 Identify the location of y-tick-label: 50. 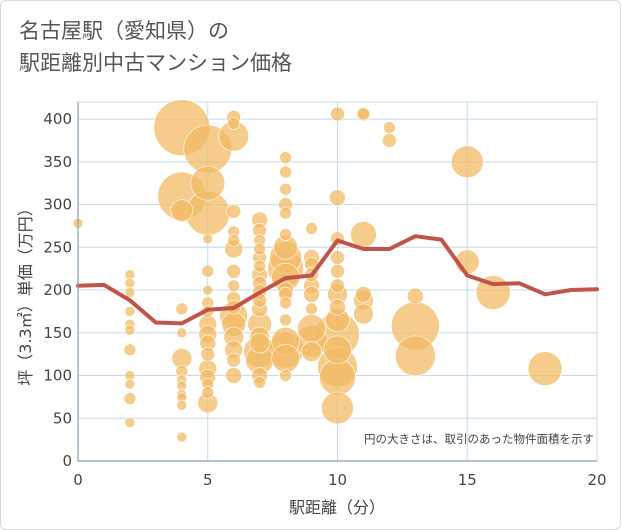
(62, 418).